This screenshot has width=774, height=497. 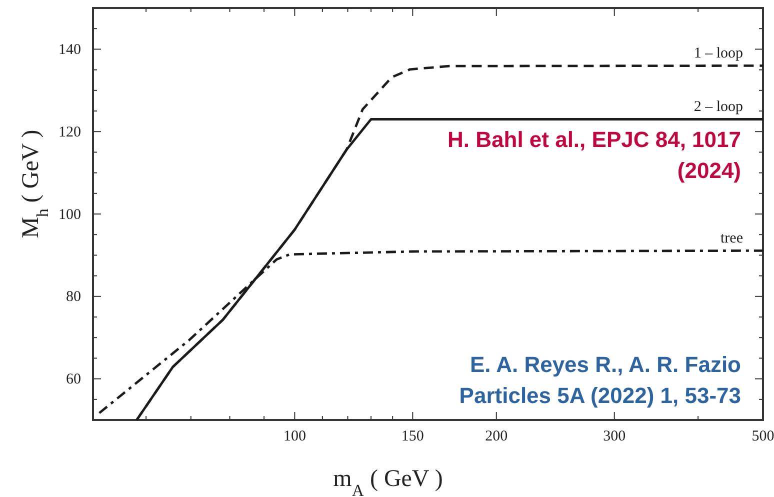 What do you see at coordinates (73, 297) in the screenshot?
I see `y-tick-label: 80` at bounding box center [73, 297].